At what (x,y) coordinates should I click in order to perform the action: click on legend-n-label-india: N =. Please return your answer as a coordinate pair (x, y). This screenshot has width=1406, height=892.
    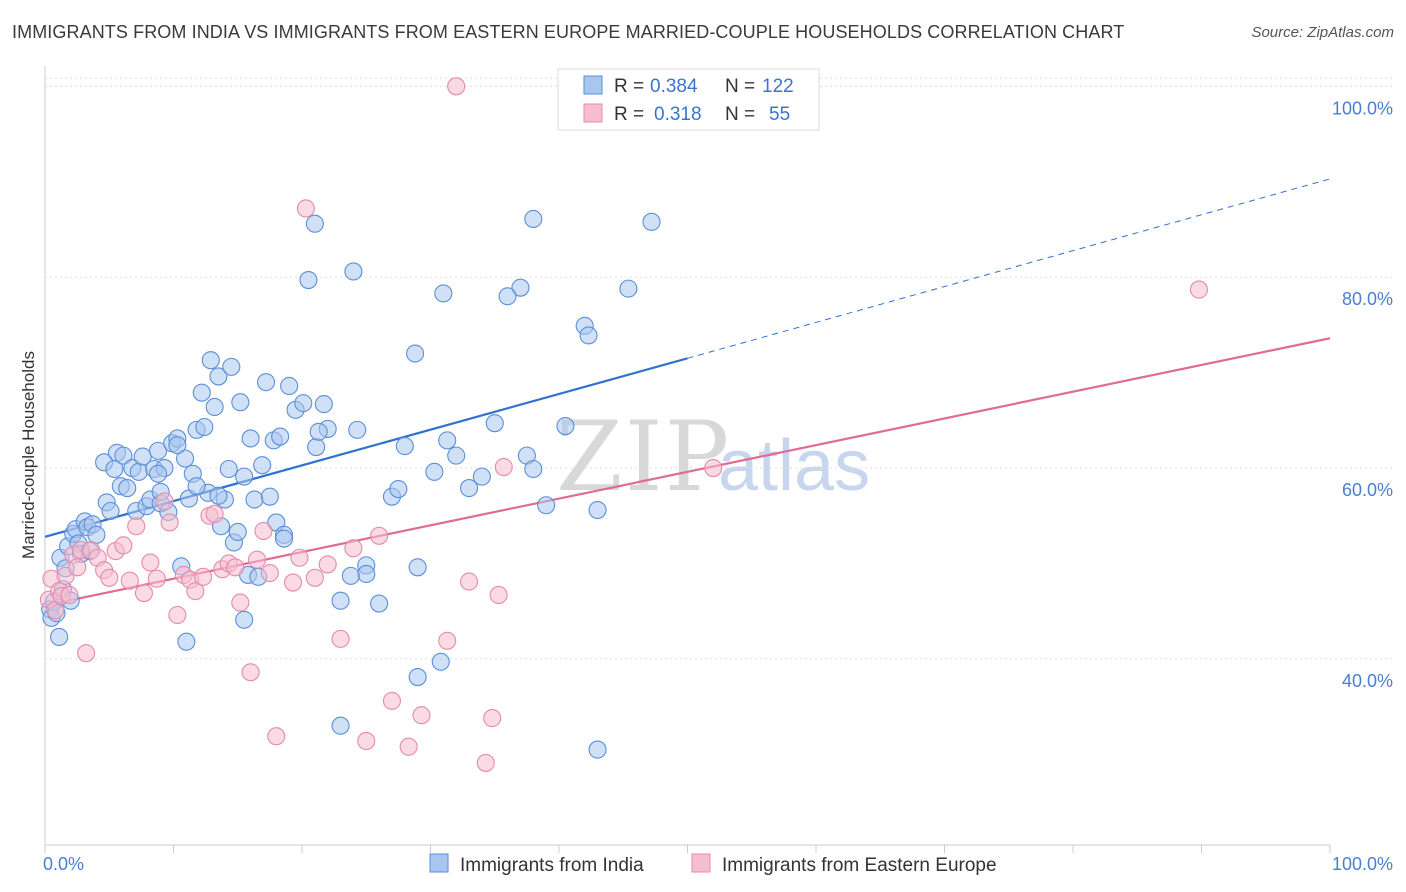
    Looking at the image, I should click on (740, 86).